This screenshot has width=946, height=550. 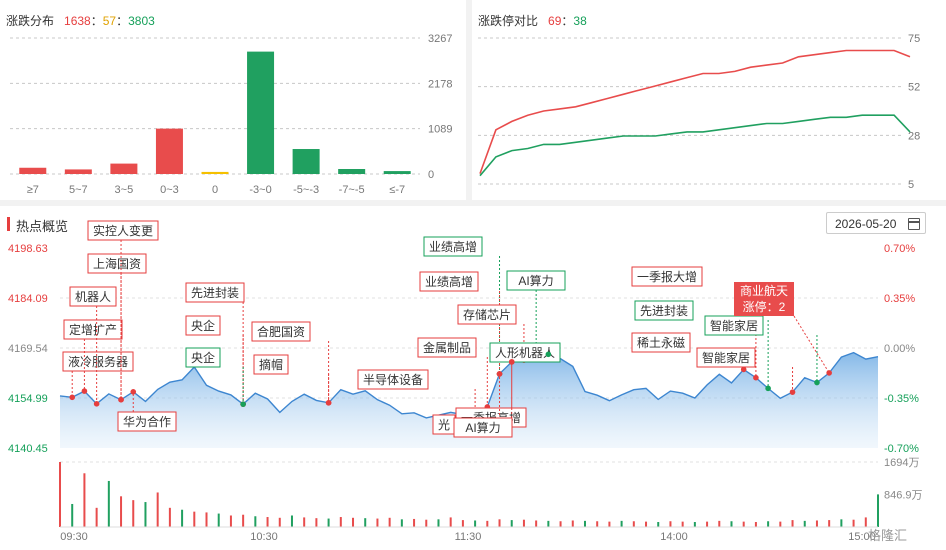 I want to click on y-tick-label: 2178, so click(x=440, y=84).